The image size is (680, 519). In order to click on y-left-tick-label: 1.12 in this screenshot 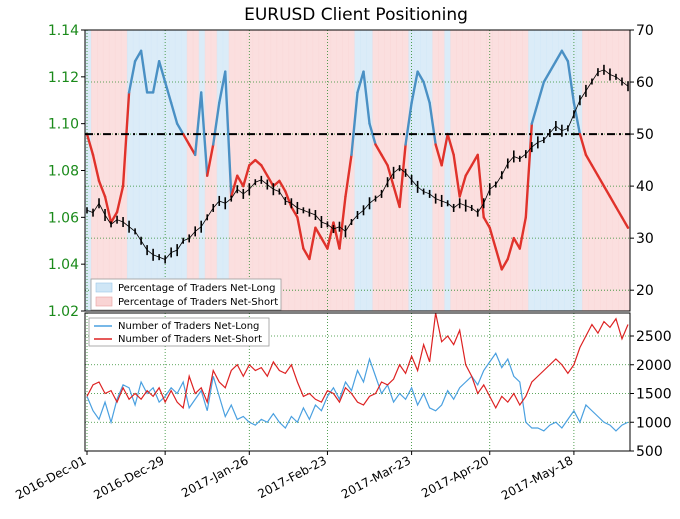, I will do `click(63, 78)`.